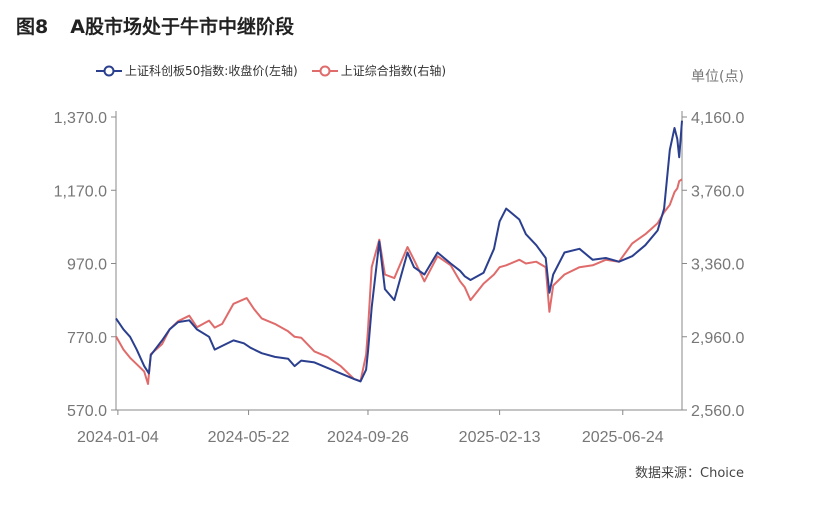  Describe the element at coordinates (717, 191) in the screenshot. I see `right-tick-label: 3,760.0` at that location.